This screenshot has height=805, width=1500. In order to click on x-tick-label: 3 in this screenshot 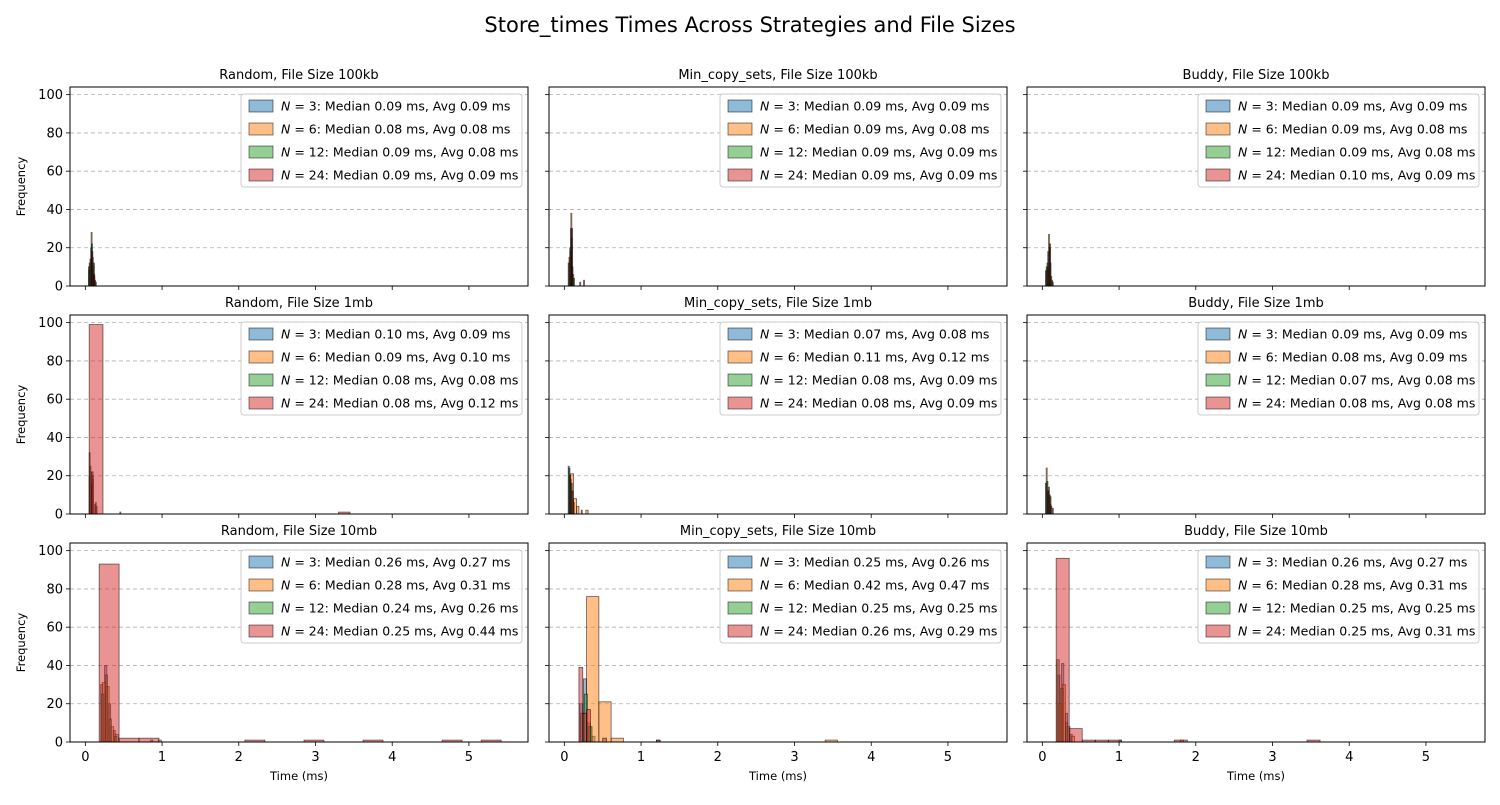, I will do `click(315, 757)`.